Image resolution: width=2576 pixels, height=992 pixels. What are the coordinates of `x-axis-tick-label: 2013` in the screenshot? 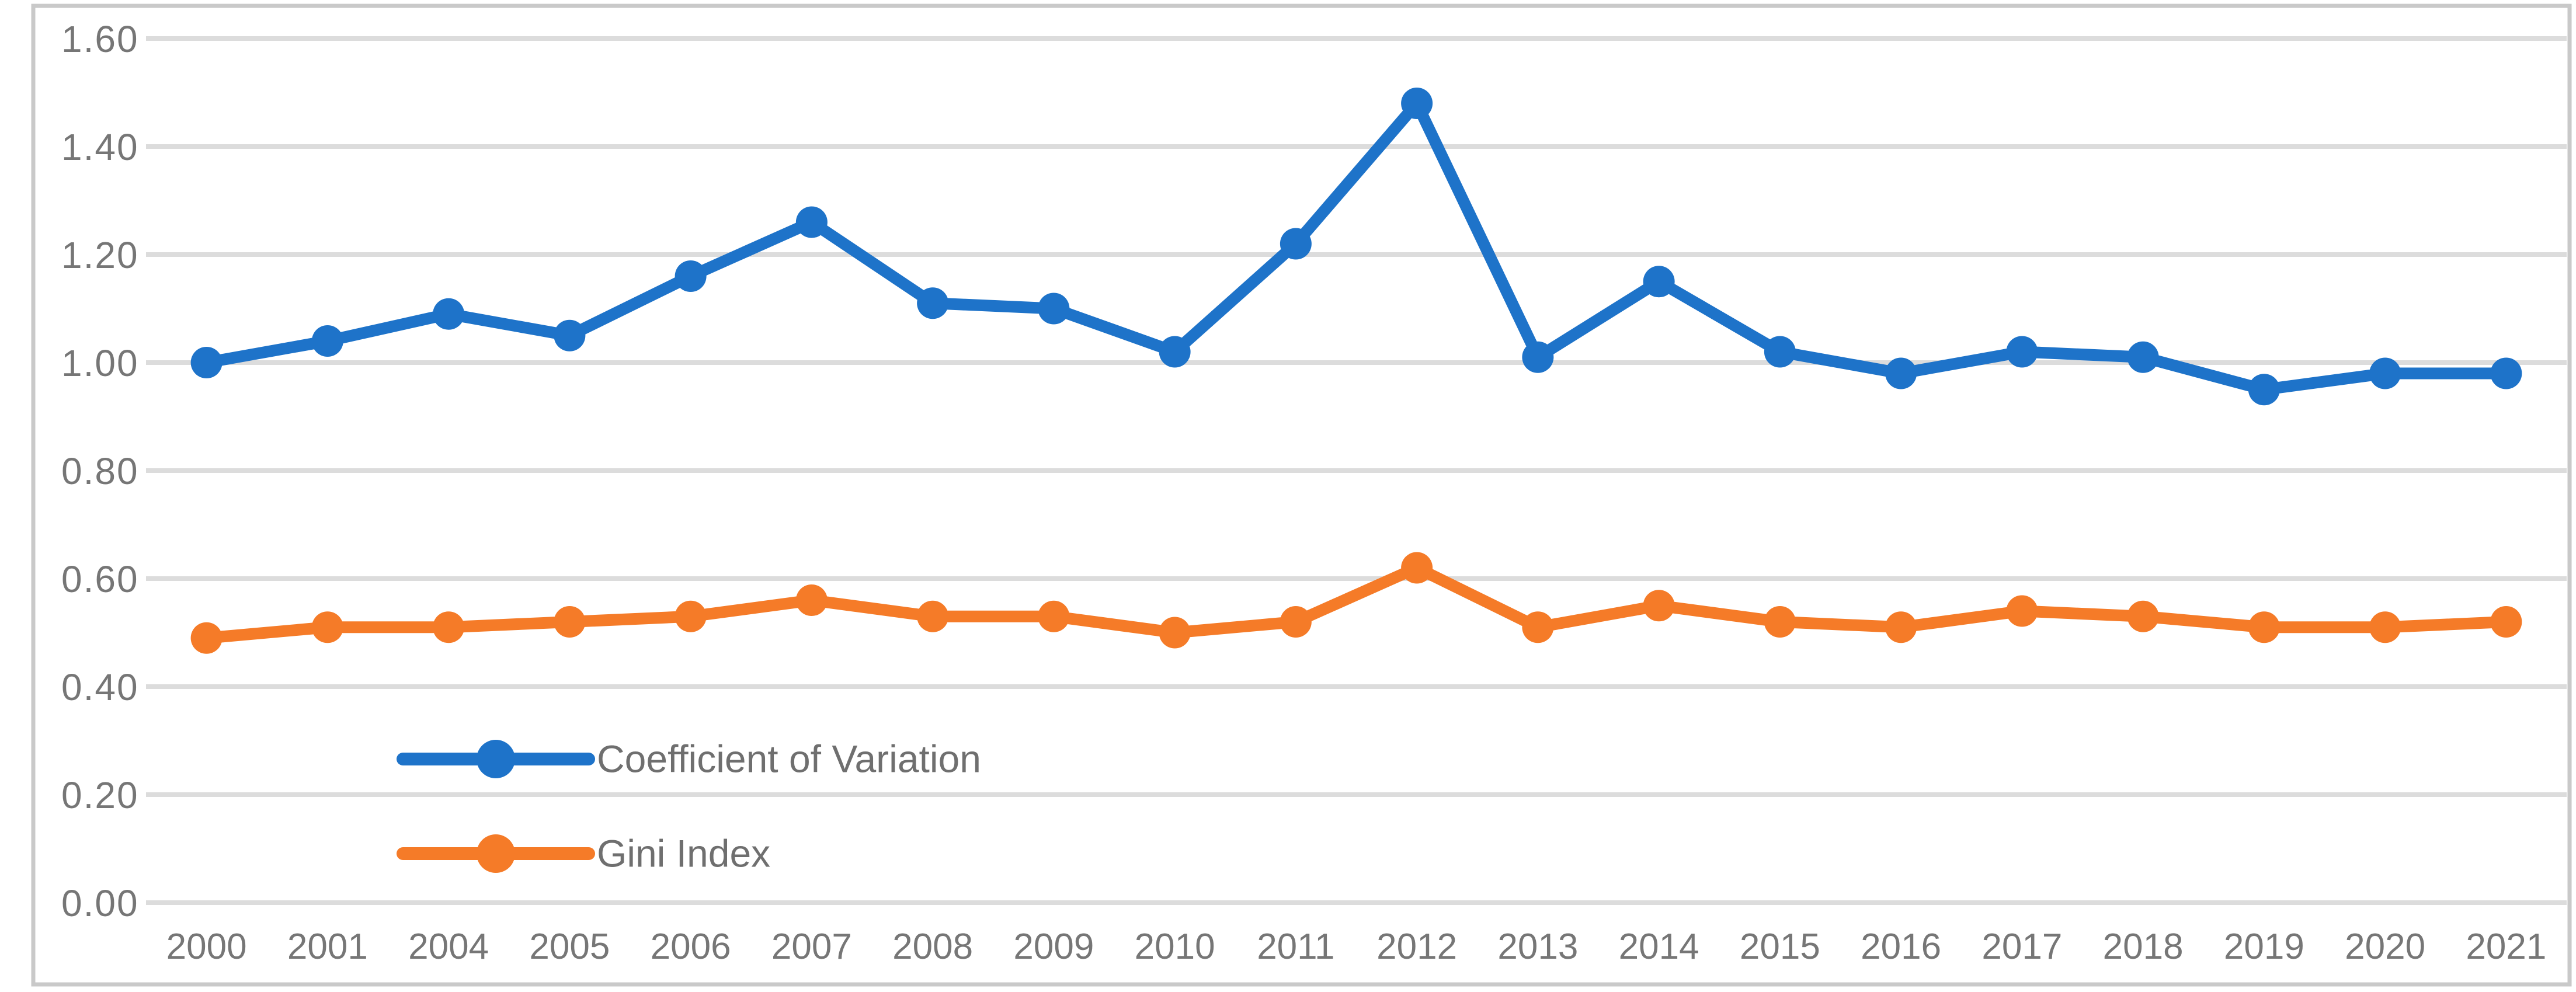 It's located at (1538, 947).